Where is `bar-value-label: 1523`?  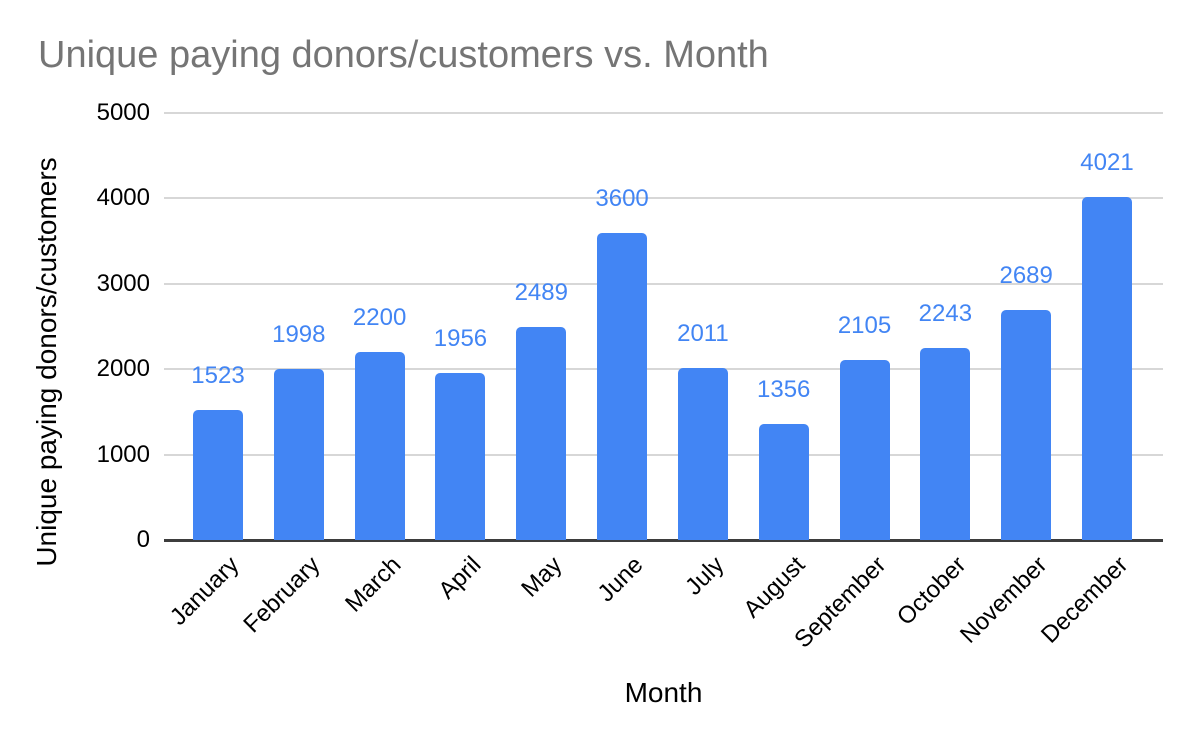 bar-value-label: 1523 is located at coordinates (218, 375).